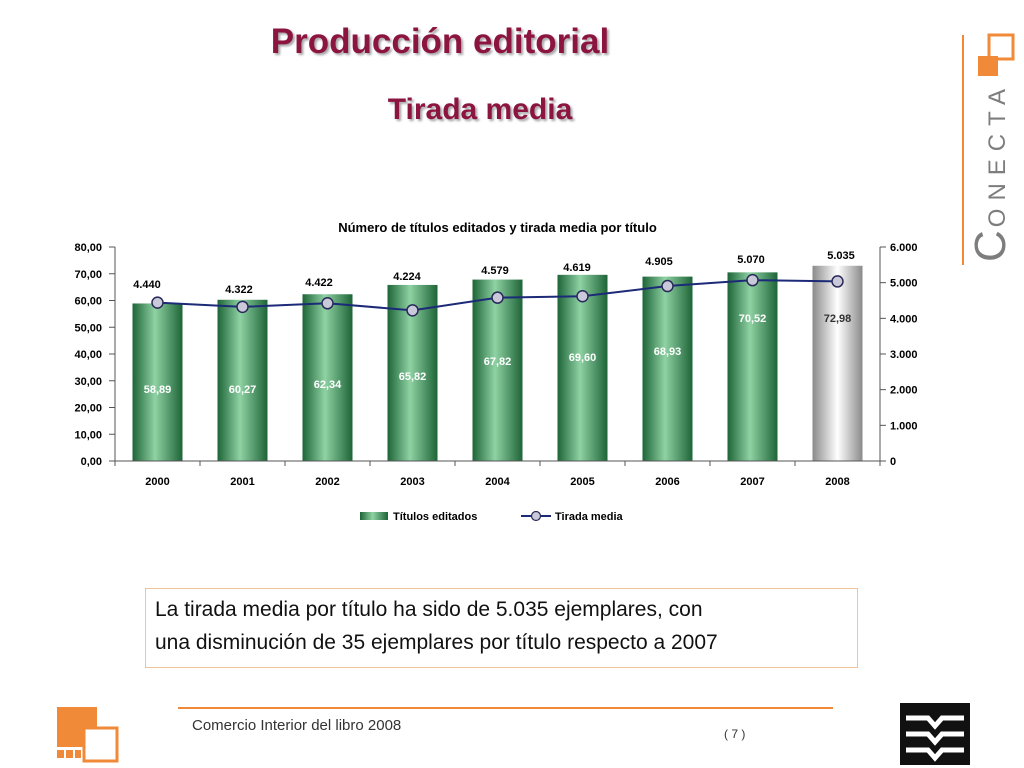 This screenshot has height=768, width=1024. Describe the element at coordinates (837, 363) in the screenshot. I see `bar-2008` at that location.